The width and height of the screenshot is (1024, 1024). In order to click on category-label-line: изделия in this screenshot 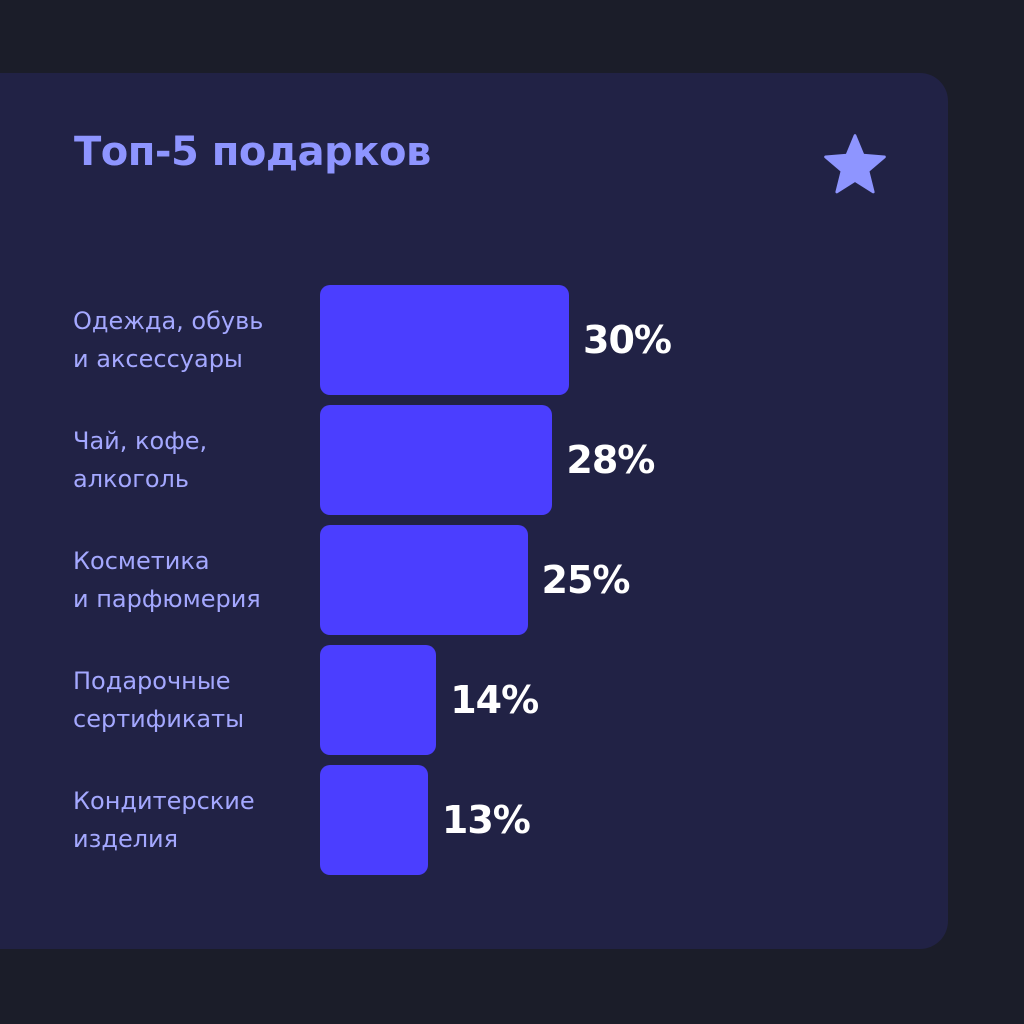, I will do `click(126, 839)`.